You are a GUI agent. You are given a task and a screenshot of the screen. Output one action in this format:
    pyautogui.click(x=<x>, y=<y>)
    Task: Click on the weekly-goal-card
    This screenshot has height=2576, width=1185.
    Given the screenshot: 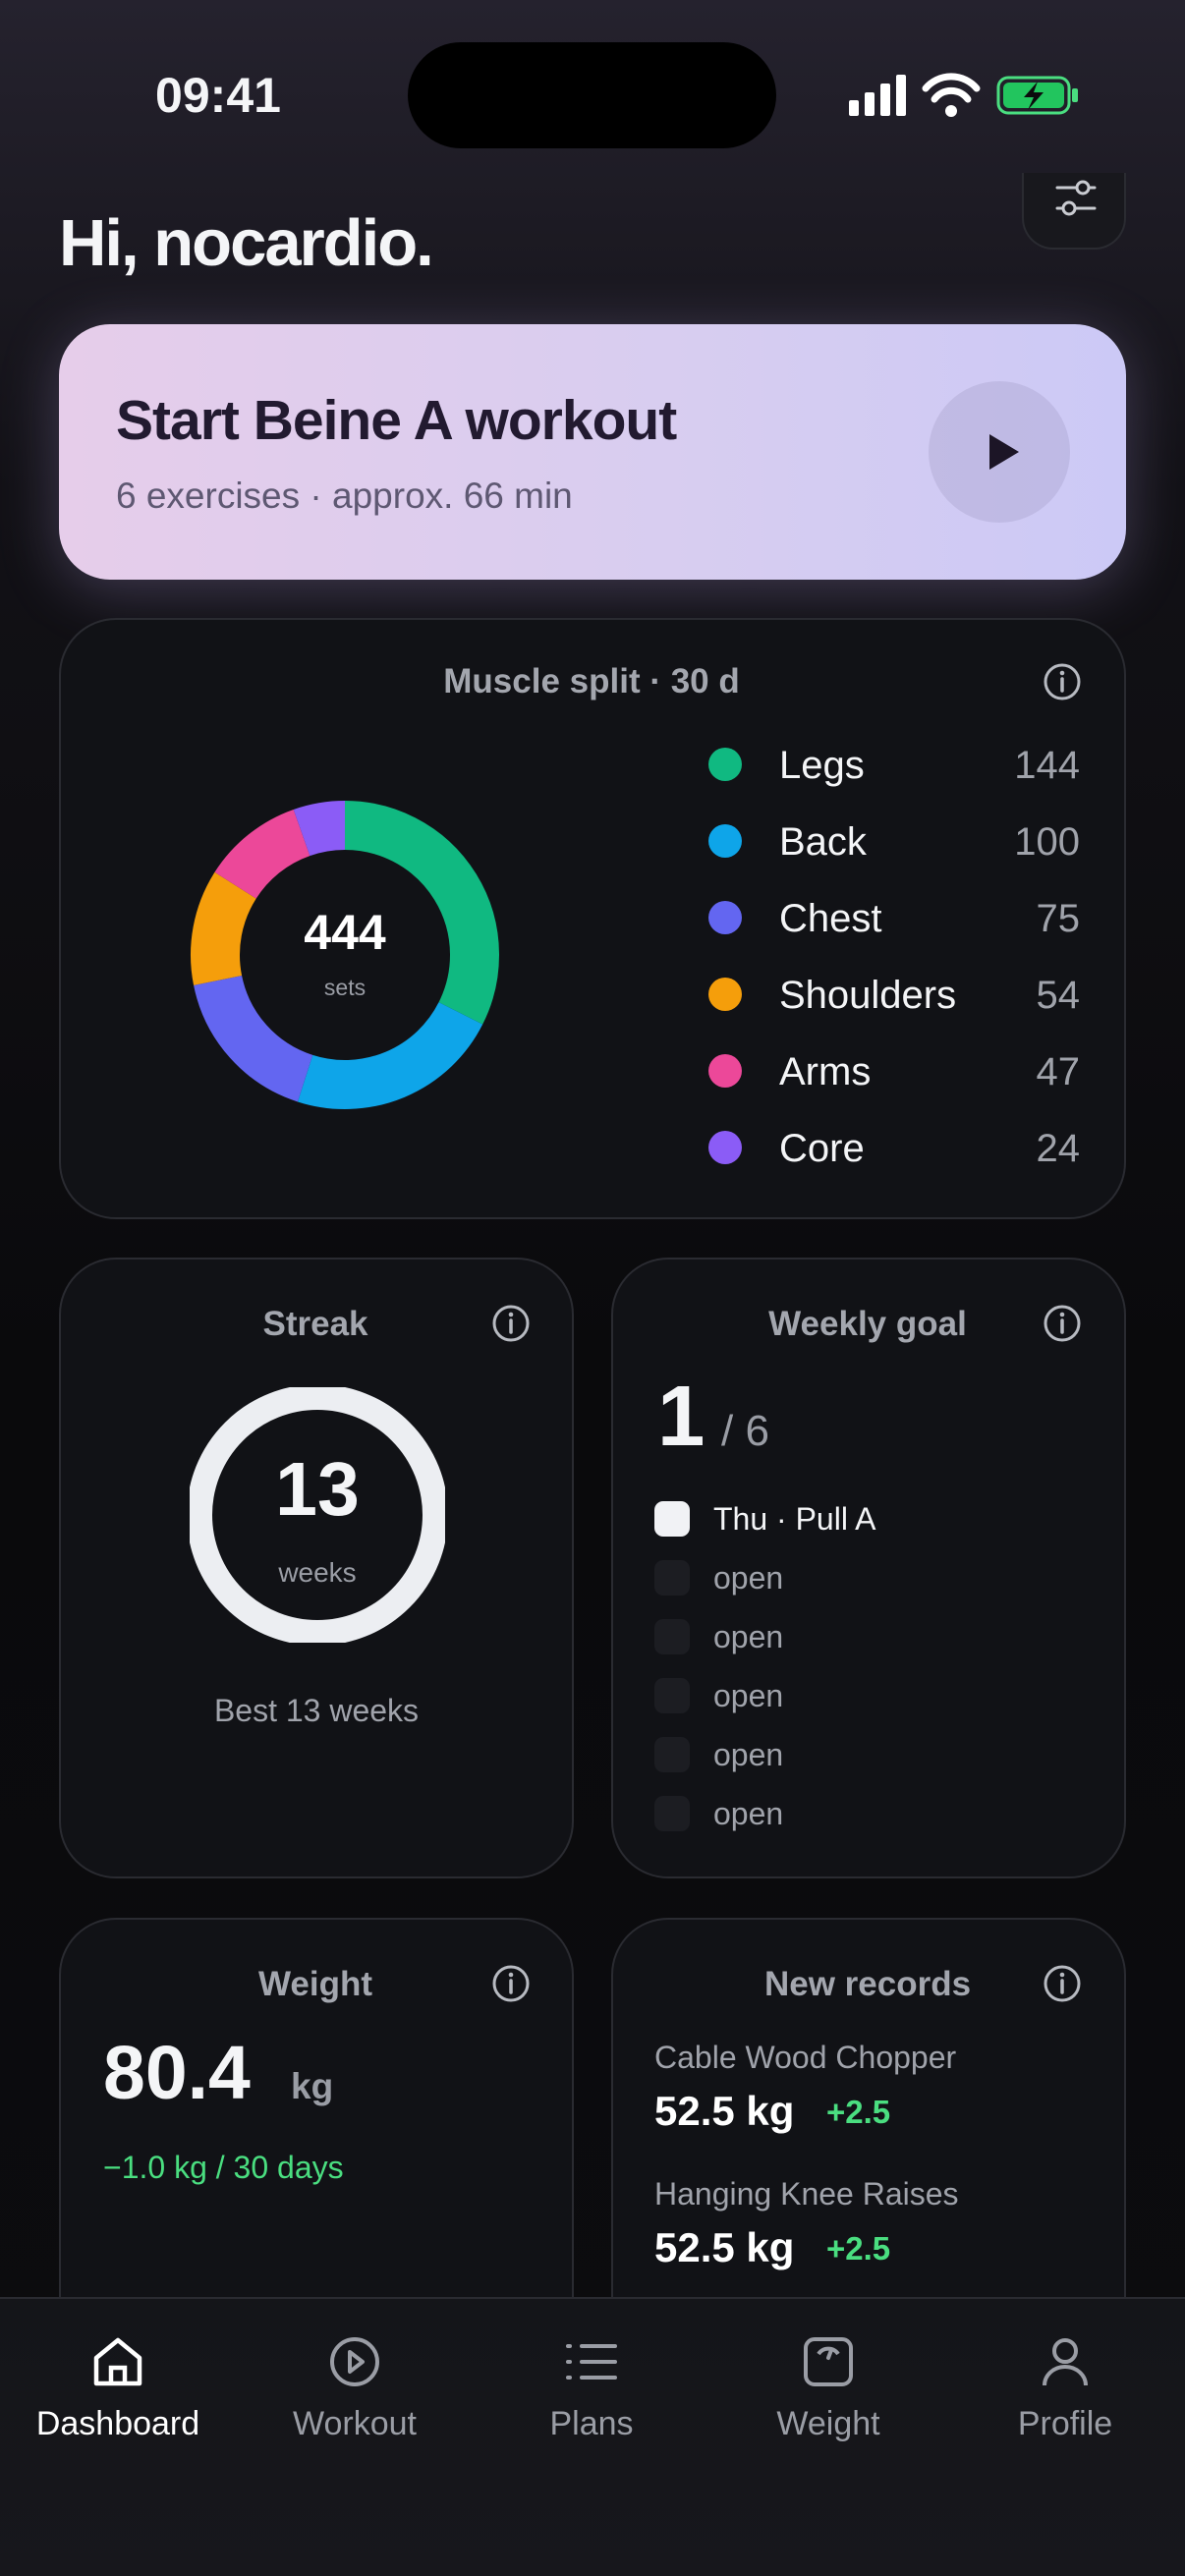 What is the action you would take?
    pyautogui.click(x=869, y=1568)
    